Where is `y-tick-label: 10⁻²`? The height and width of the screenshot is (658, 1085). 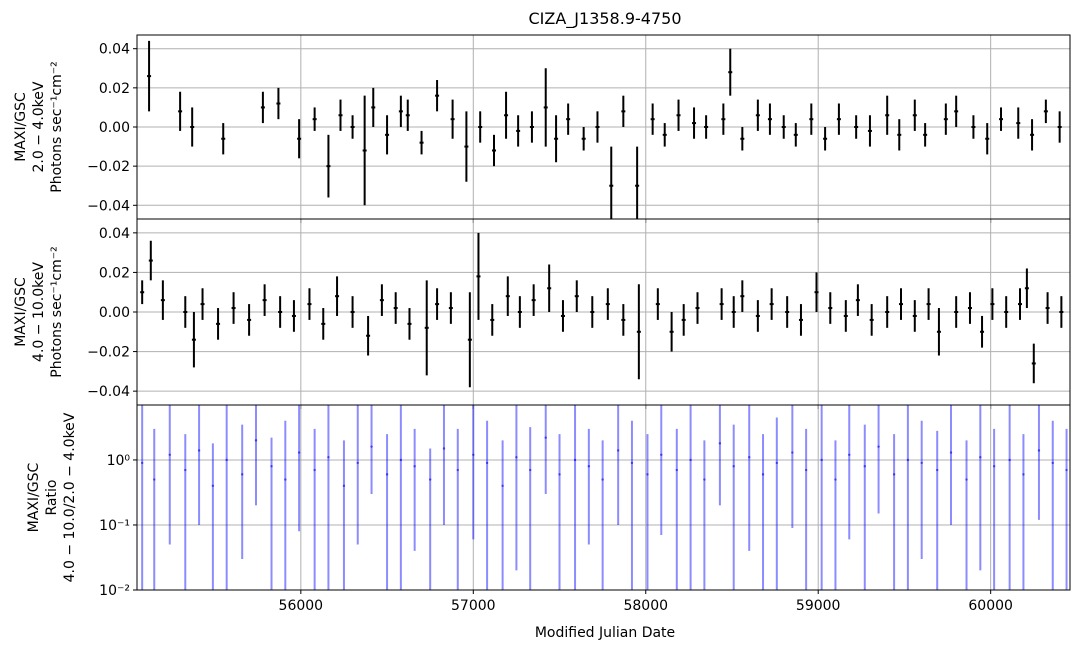 y-tick-label: 10⁻² is located at coordinates (114, 591).